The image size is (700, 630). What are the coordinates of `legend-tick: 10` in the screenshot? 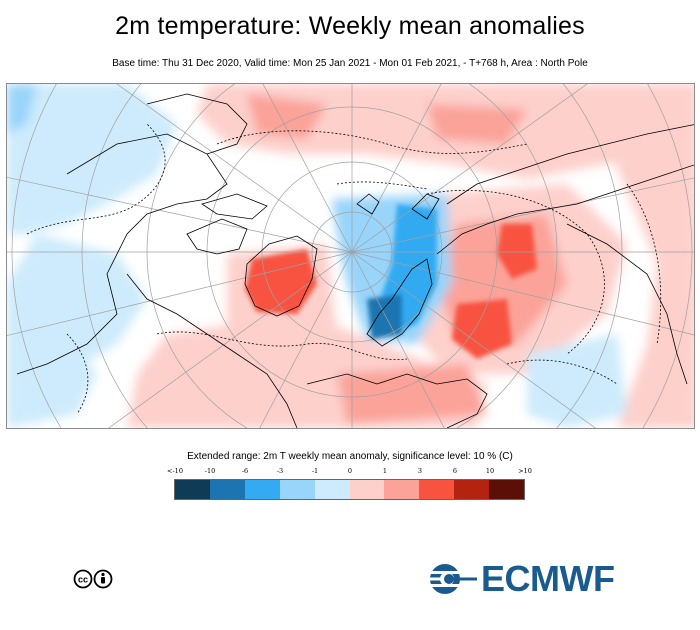 It's located at (490, 471).